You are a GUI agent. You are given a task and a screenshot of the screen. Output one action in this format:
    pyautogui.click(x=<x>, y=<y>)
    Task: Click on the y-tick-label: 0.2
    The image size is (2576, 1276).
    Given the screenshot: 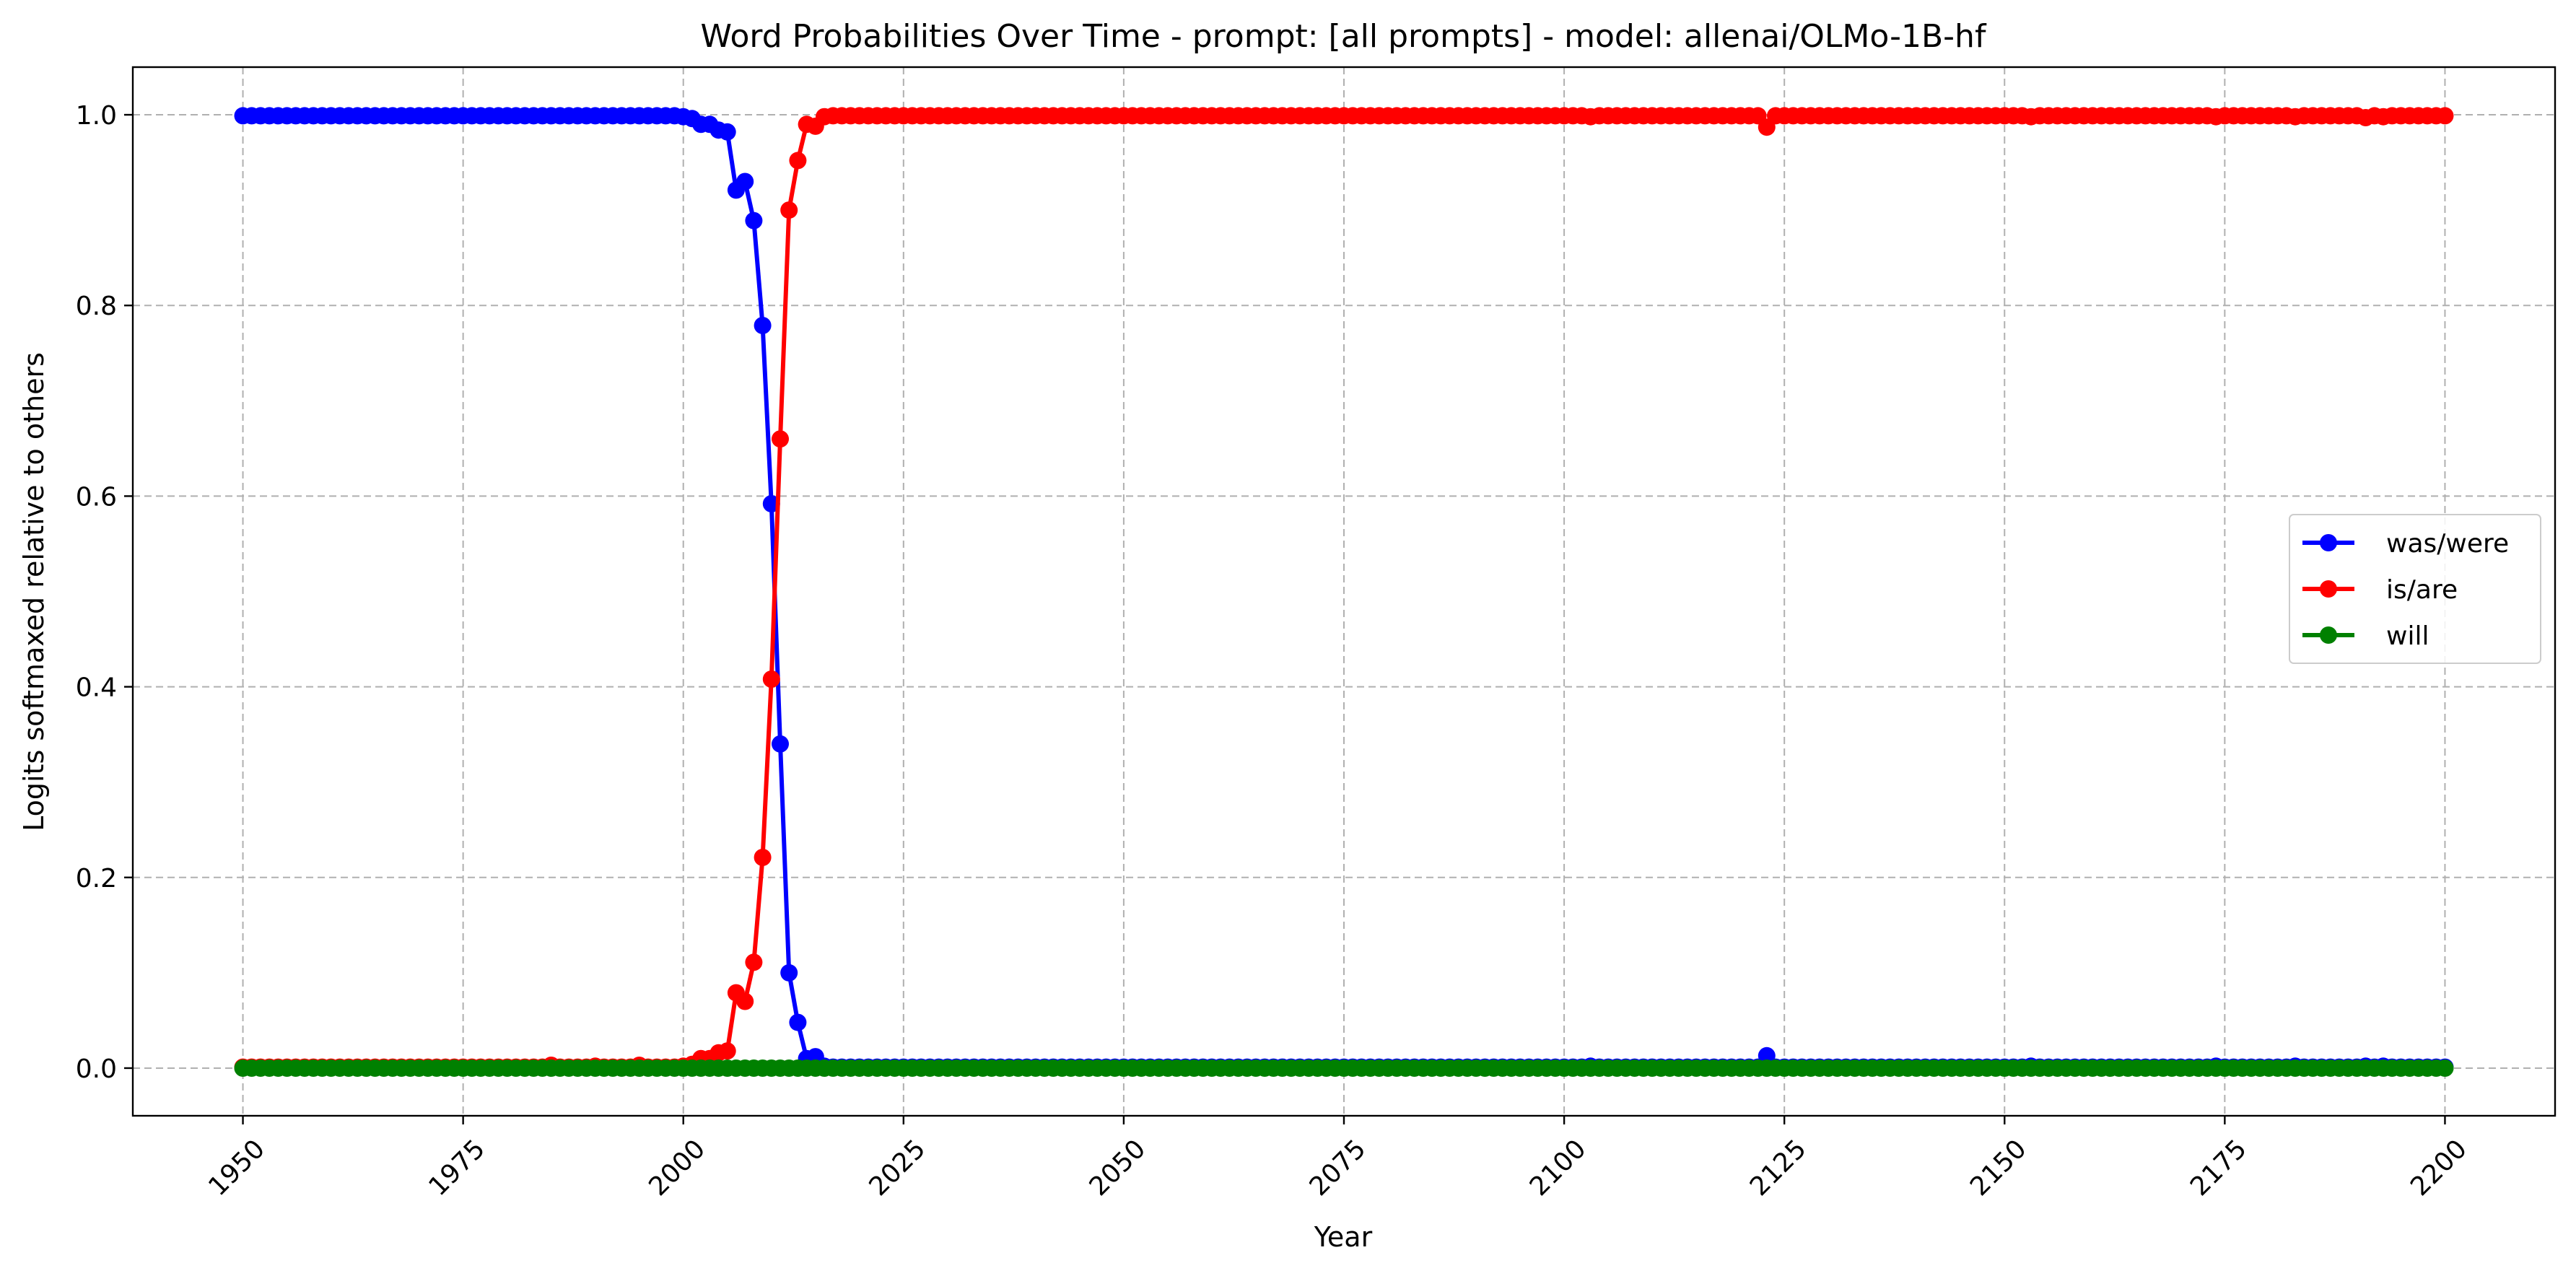 What is the action you would take?
    pyautogui.click(x=96, y=878)
    